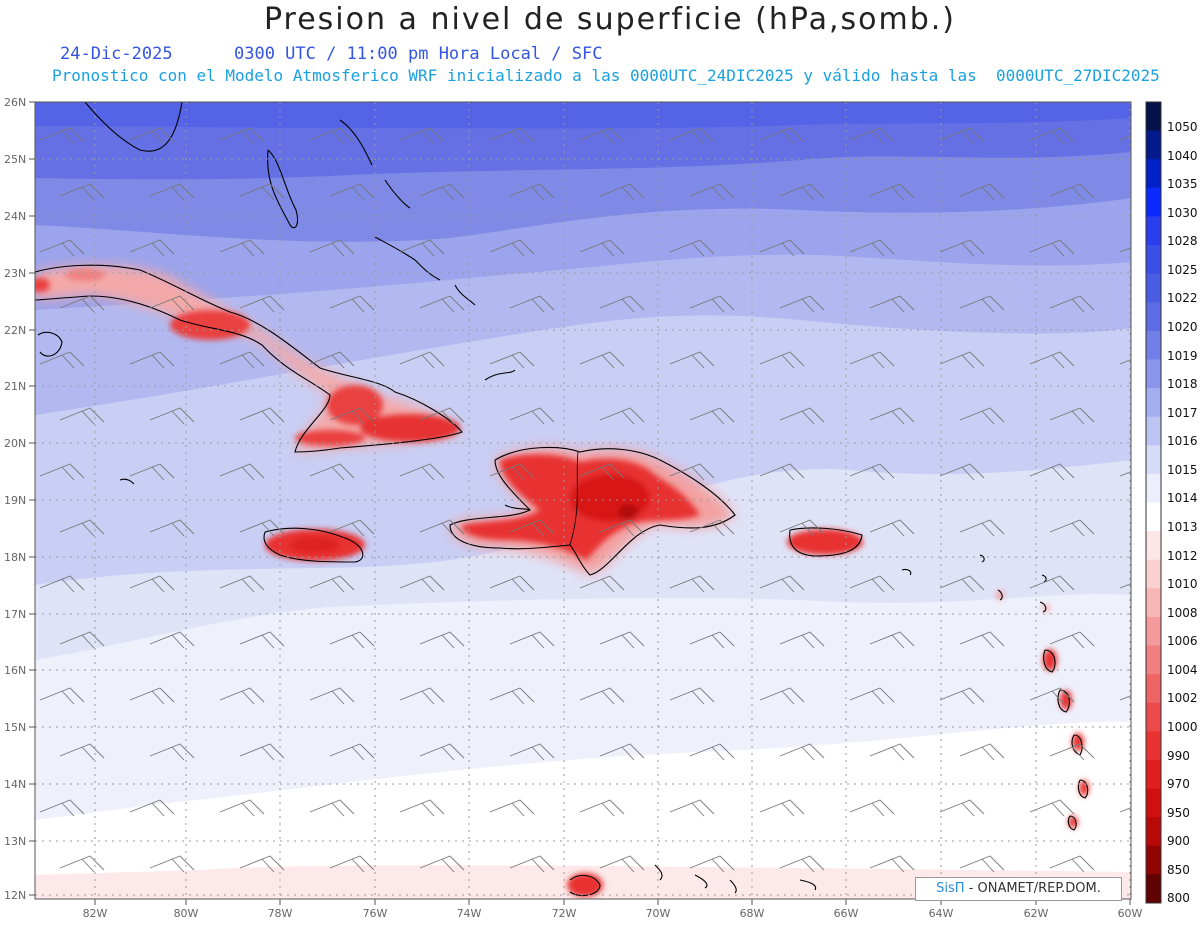 The image size is (1200, 927). Describe the element at coordinates (15, 102) in the screenshot. I see `lat-label: 26N` at that location.